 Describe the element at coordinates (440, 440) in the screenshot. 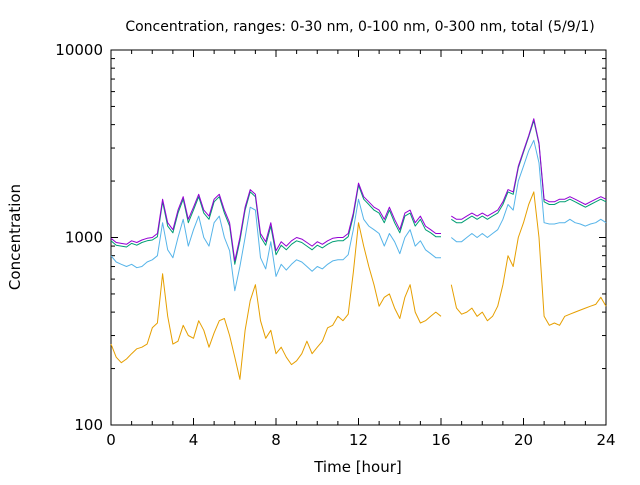

I see `x-tick-label: 16` at that location.